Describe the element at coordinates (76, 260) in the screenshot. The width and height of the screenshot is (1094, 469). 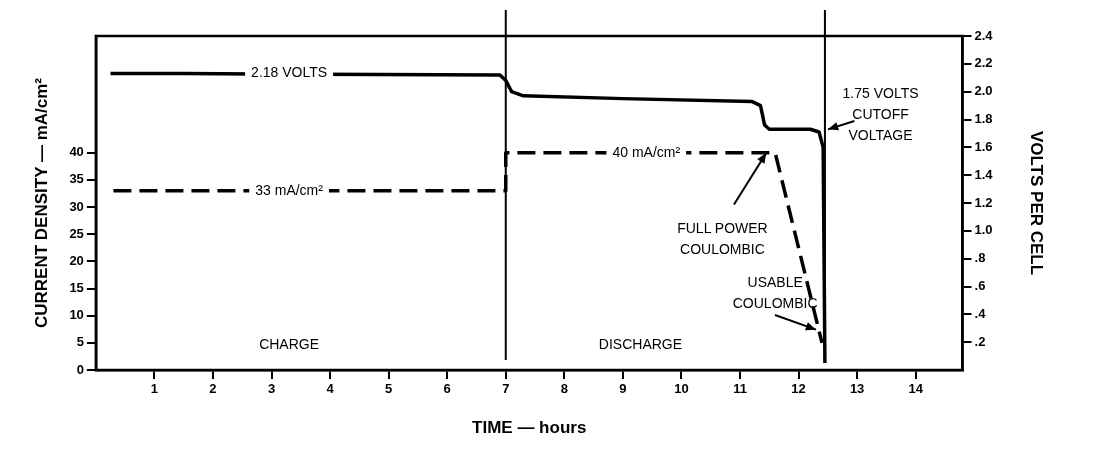
I see `y-tick-label: 20` at that location.